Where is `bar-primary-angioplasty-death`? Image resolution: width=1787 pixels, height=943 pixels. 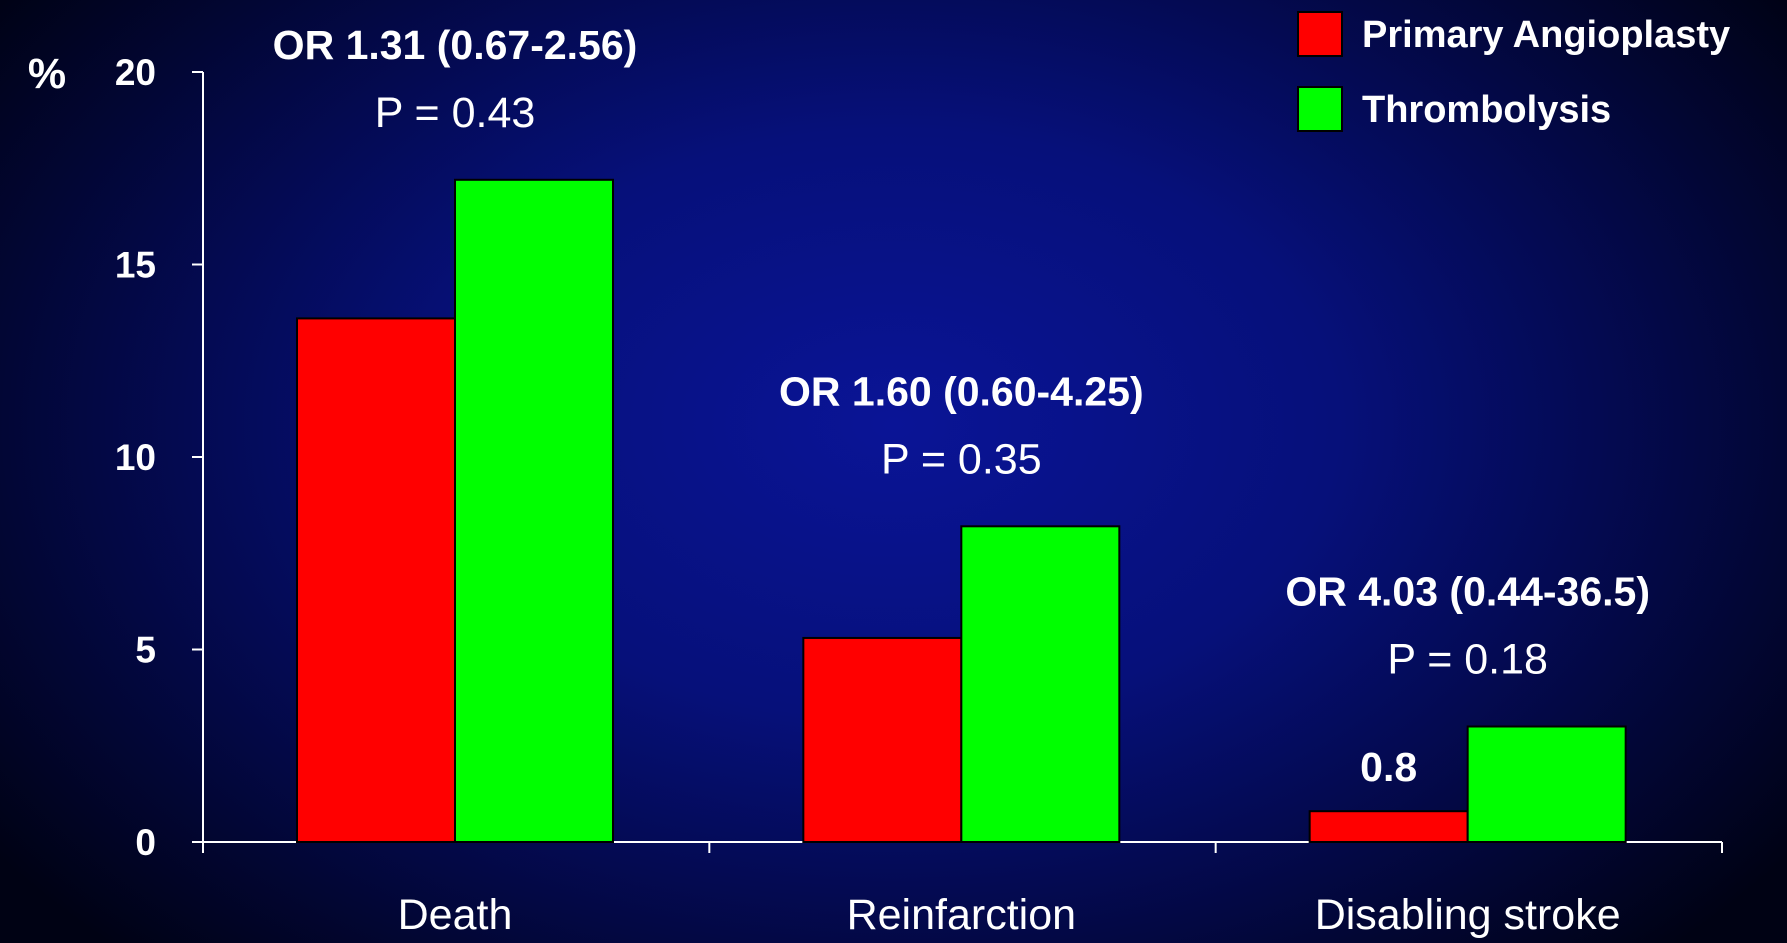 bar-primary-angioplasty-death is located at coordinates (376, 580).